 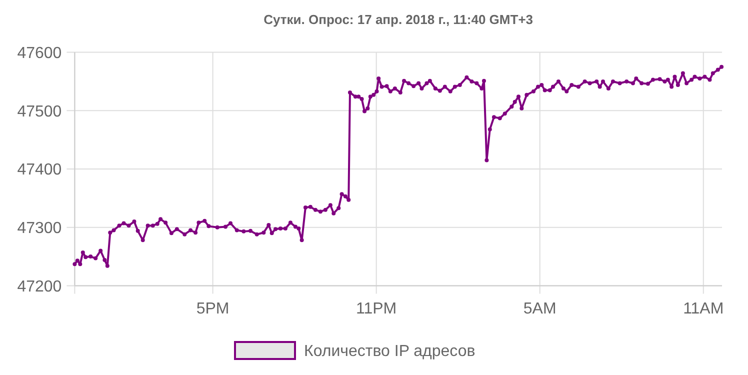 What do you see at coordinates (39, 170) in the screenshot?
I see `y-tick-label: 47400` at bounding box center [39, 170].